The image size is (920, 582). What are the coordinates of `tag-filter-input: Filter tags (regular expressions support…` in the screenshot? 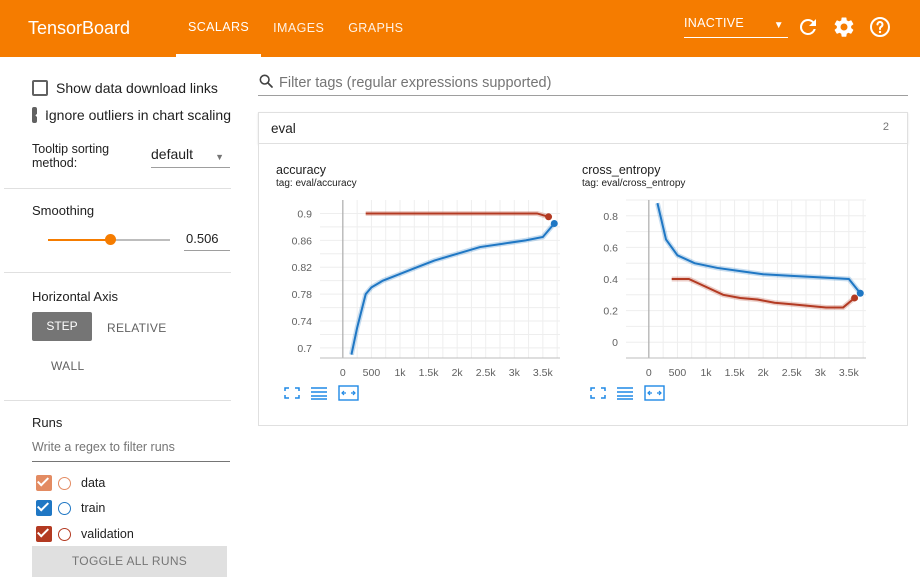 It's located at (583, 83).